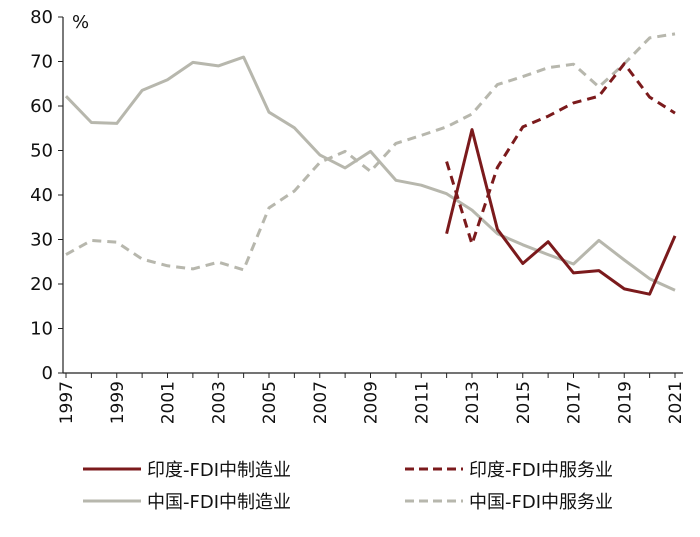 The width and height of the screenshot is (700, 537). I want to click on y-tick-label: 50, so click(41, 151).